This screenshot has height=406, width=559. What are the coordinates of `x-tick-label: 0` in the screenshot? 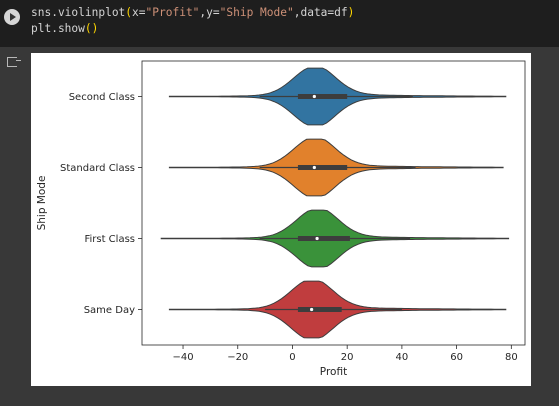 It's located at (292, 357).